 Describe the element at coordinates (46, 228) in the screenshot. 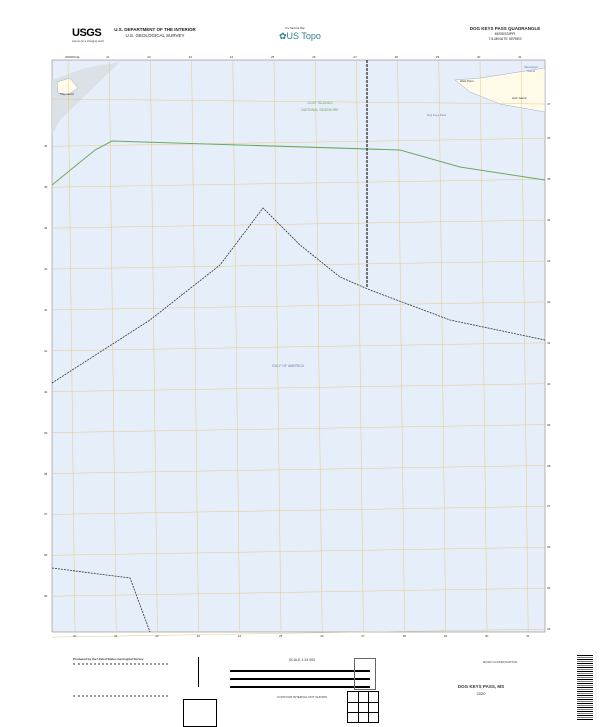

I see `northing-tick-left: 44` at that location.